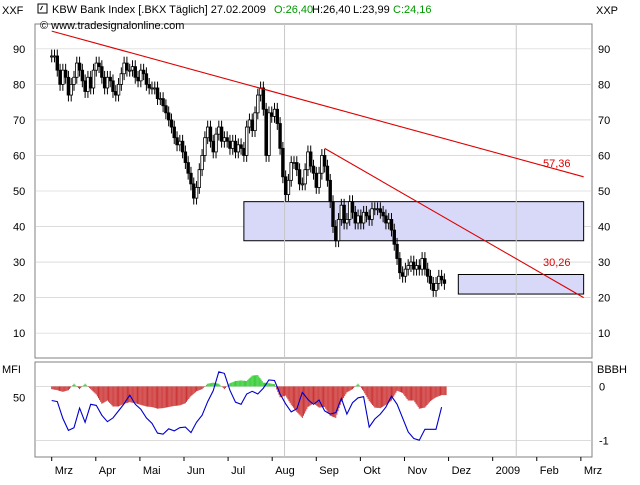 This screenshot has width=640, height=485. I want to click on support-zones, so click(414, 248).